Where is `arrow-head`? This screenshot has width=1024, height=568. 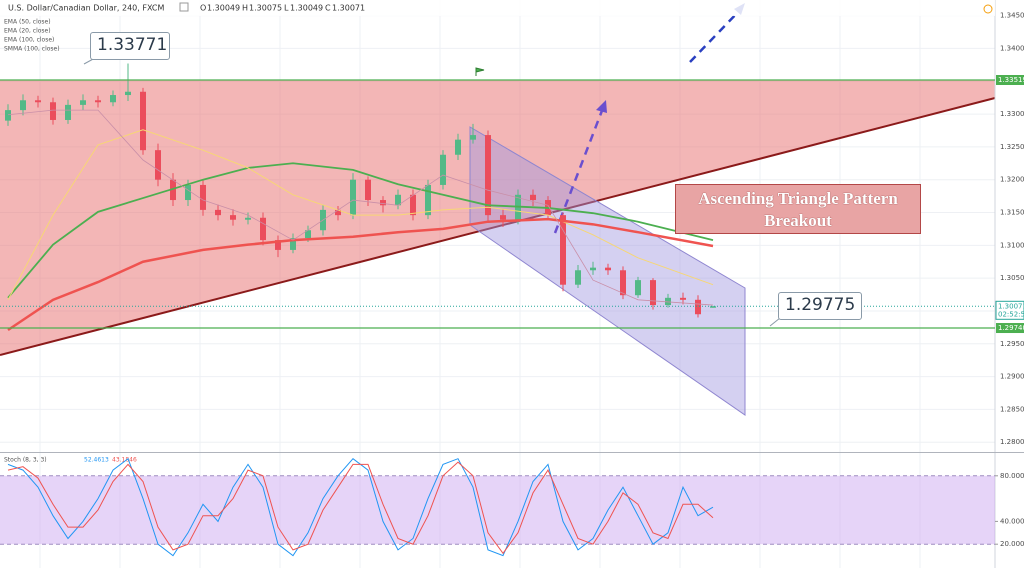 arrow-head is located at coordinates (601, 106).